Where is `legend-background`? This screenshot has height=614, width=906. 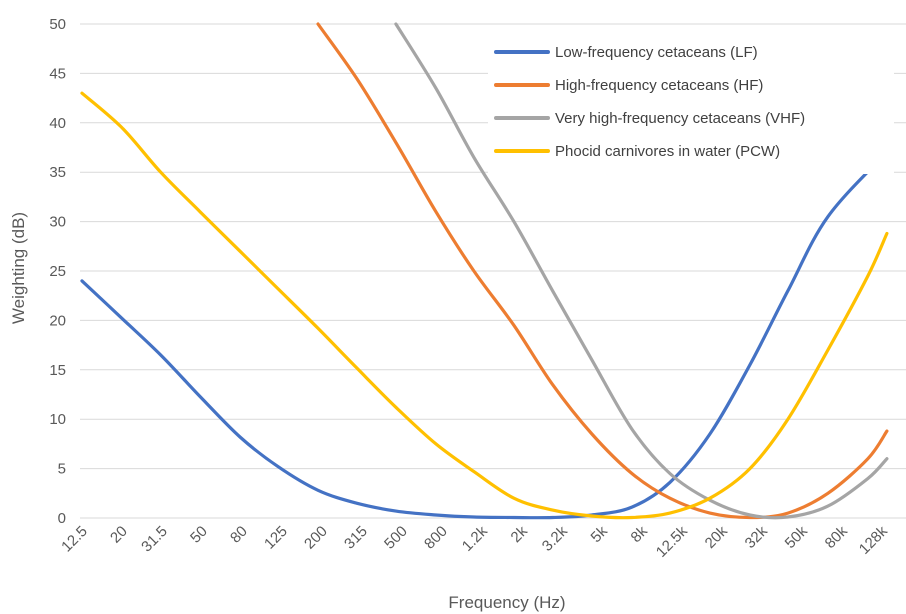 legend-background is located at coordinates (691, 104).